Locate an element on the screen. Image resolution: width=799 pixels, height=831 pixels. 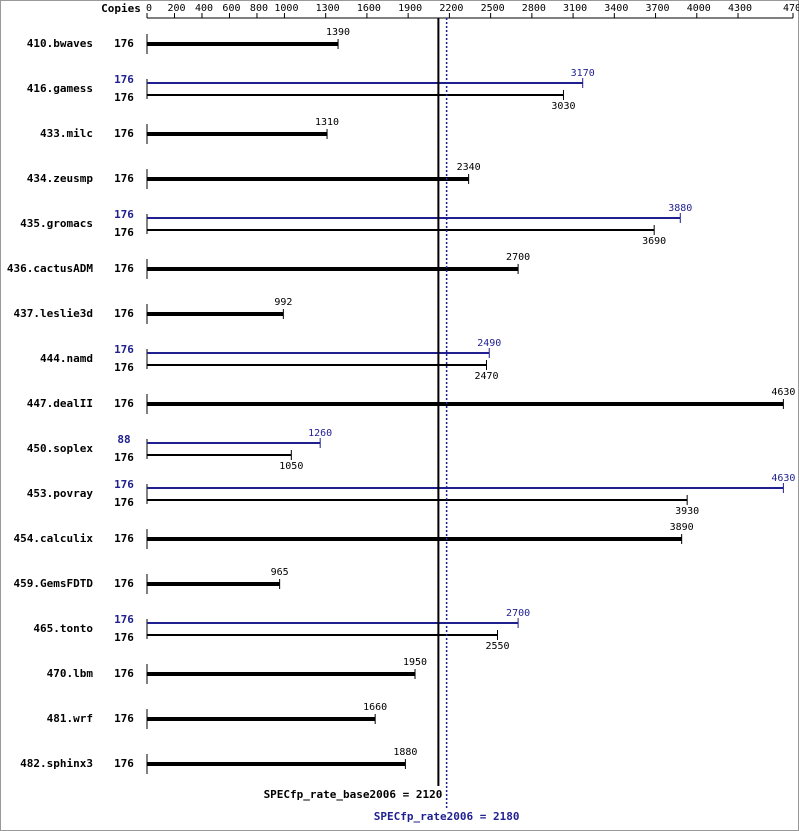
value-label: 3890 is located at coordinates (682, 527).